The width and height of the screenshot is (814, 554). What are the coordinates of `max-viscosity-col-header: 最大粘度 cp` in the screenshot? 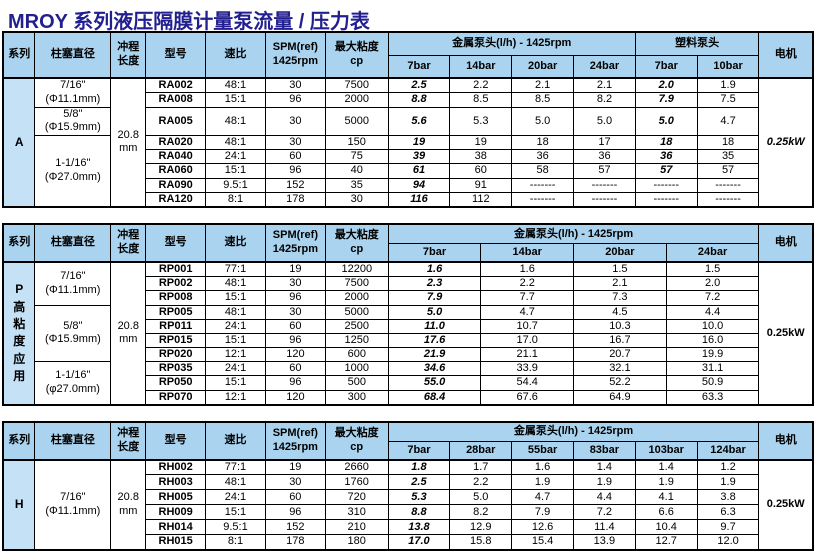 It's located at (356, 55).